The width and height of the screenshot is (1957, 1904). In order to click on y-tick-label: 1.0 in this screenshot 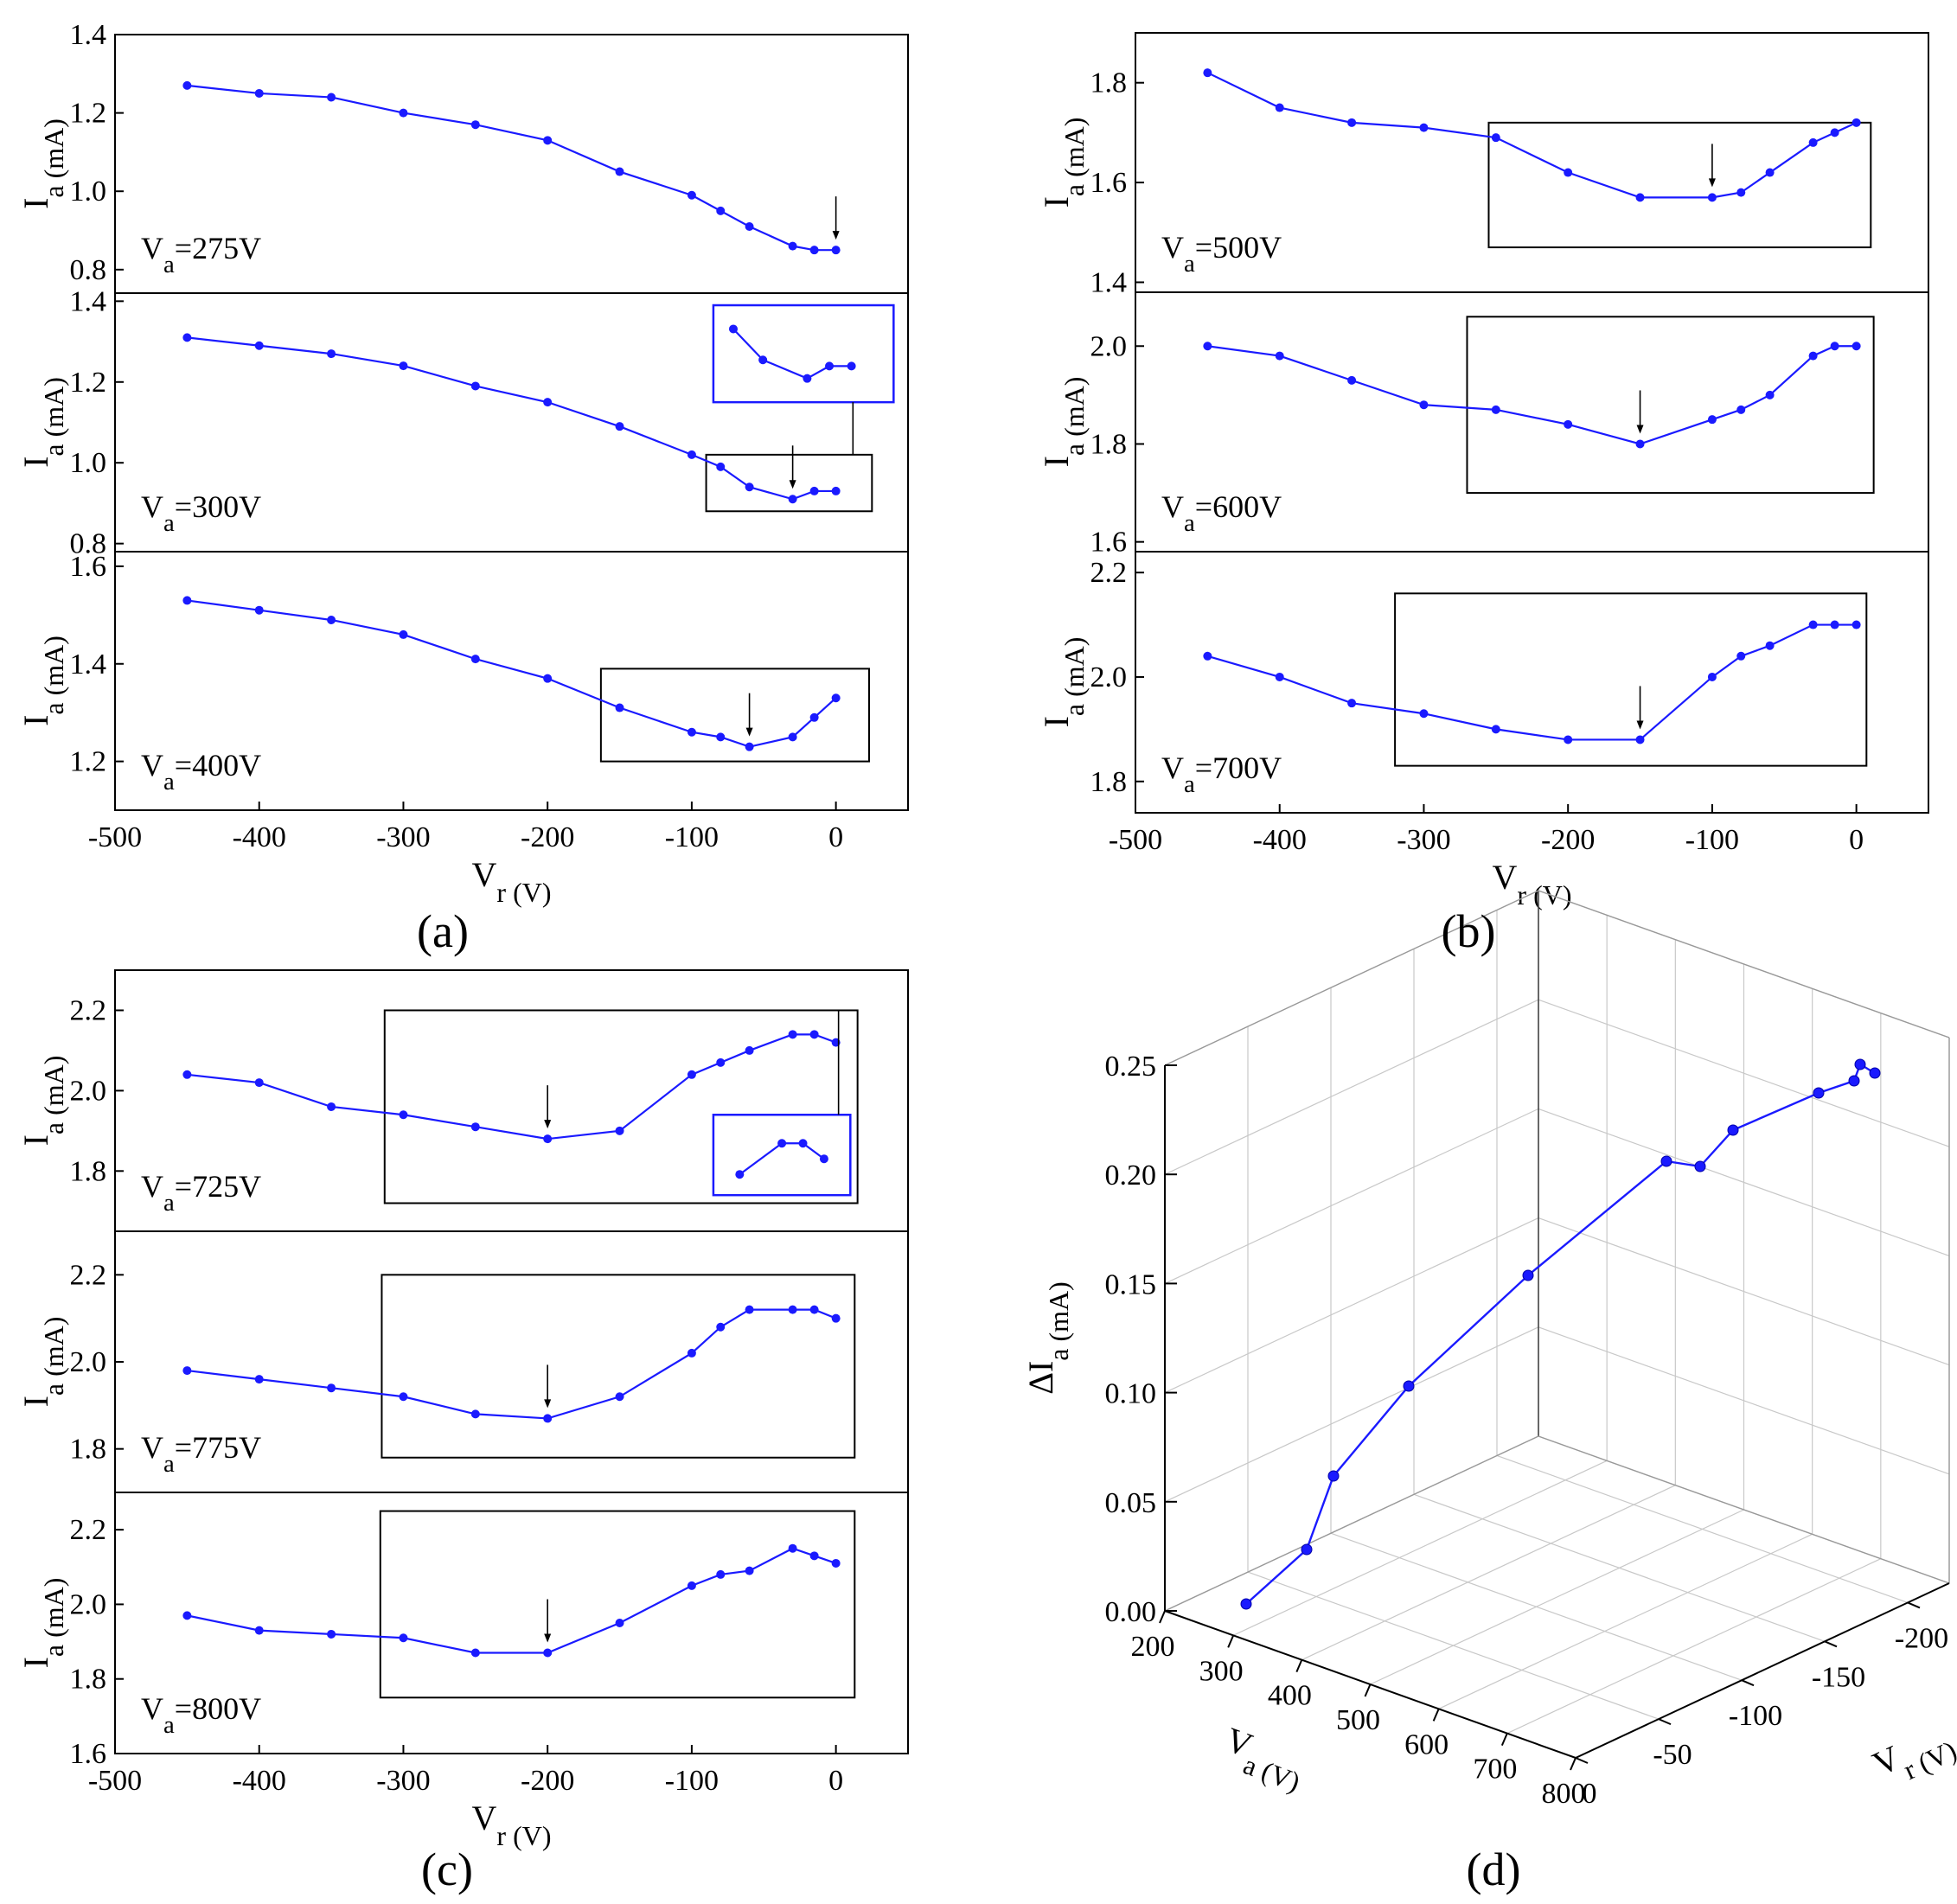, I will do `click(88, 192)`.